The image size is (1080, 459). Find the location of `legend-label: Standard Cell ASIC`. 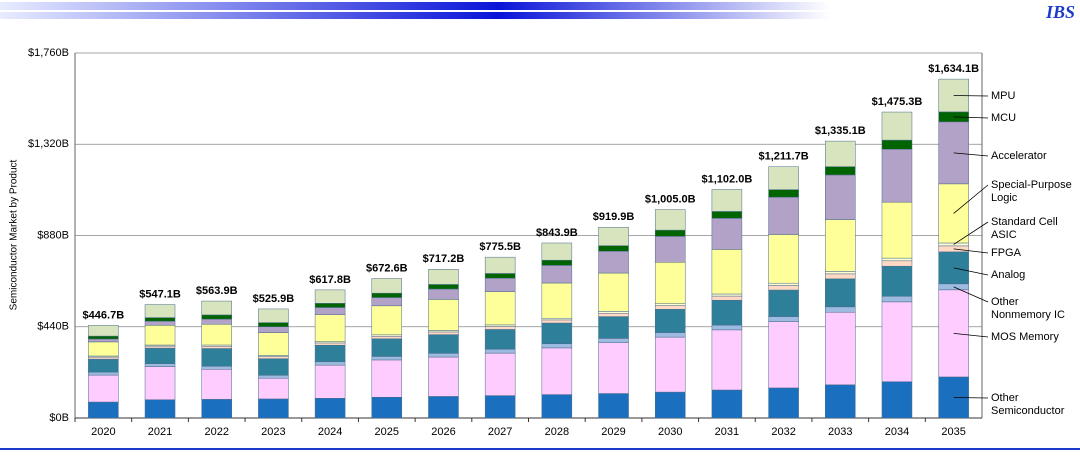

legend-label: Standard Cell ASIC is located at coordinates (1024, 228).